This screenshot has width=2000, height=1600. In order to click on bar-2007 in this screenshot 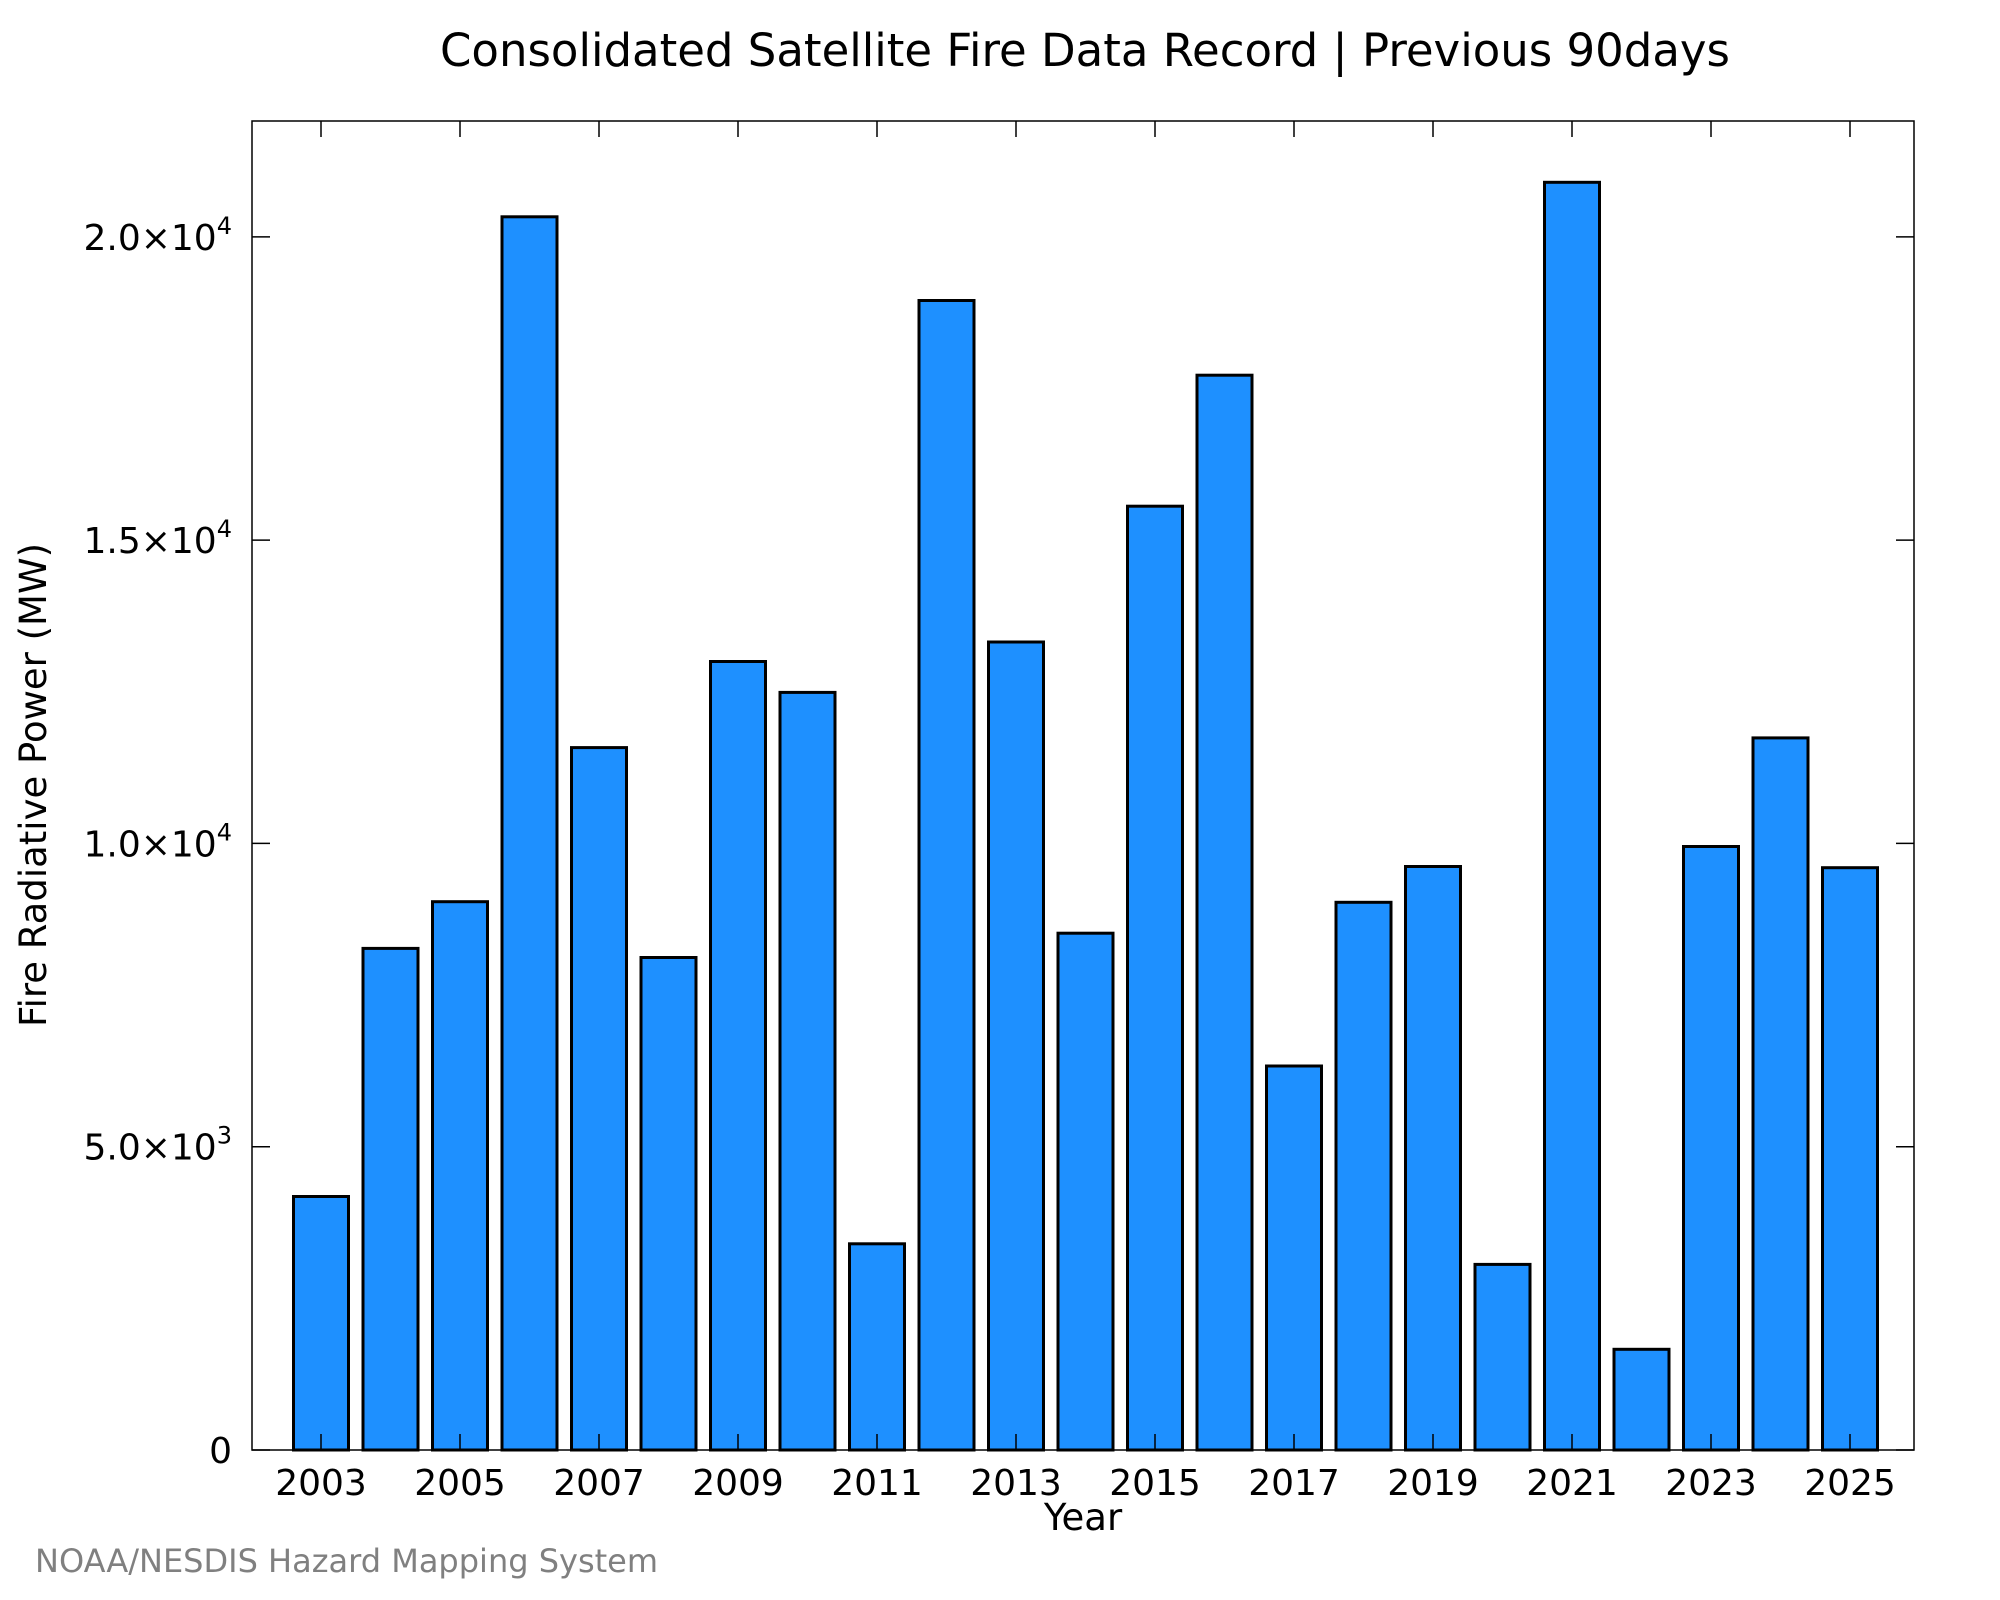, I will do `click(599, 1099)`.